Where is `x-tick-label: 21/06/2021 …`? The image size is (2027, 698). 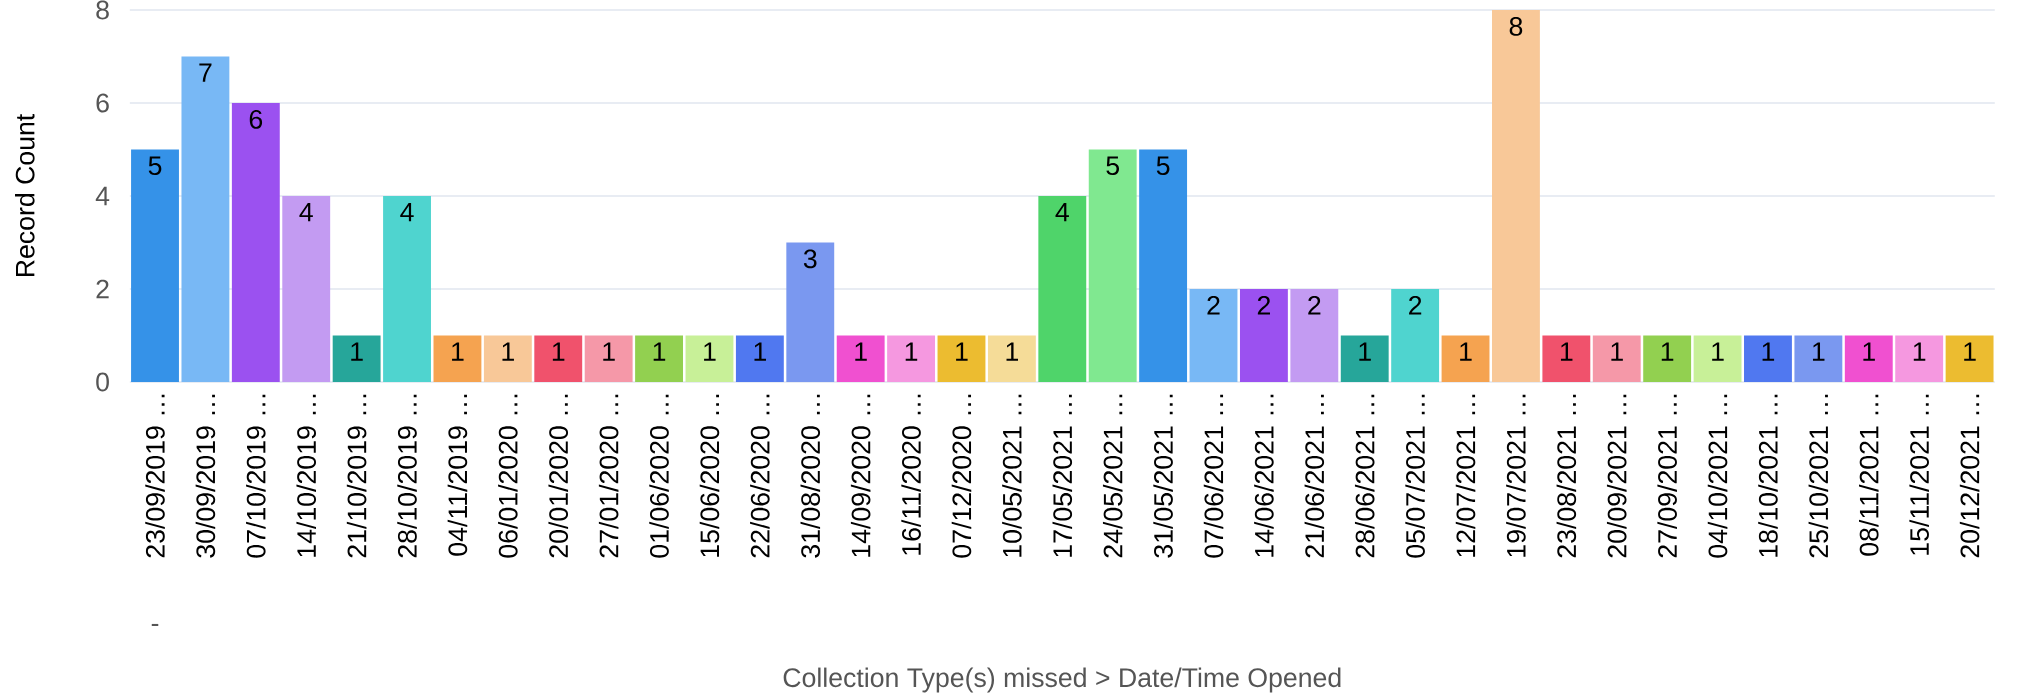 x-tick-label: 21/06/2021 … is located at coordinates (1314, 476).